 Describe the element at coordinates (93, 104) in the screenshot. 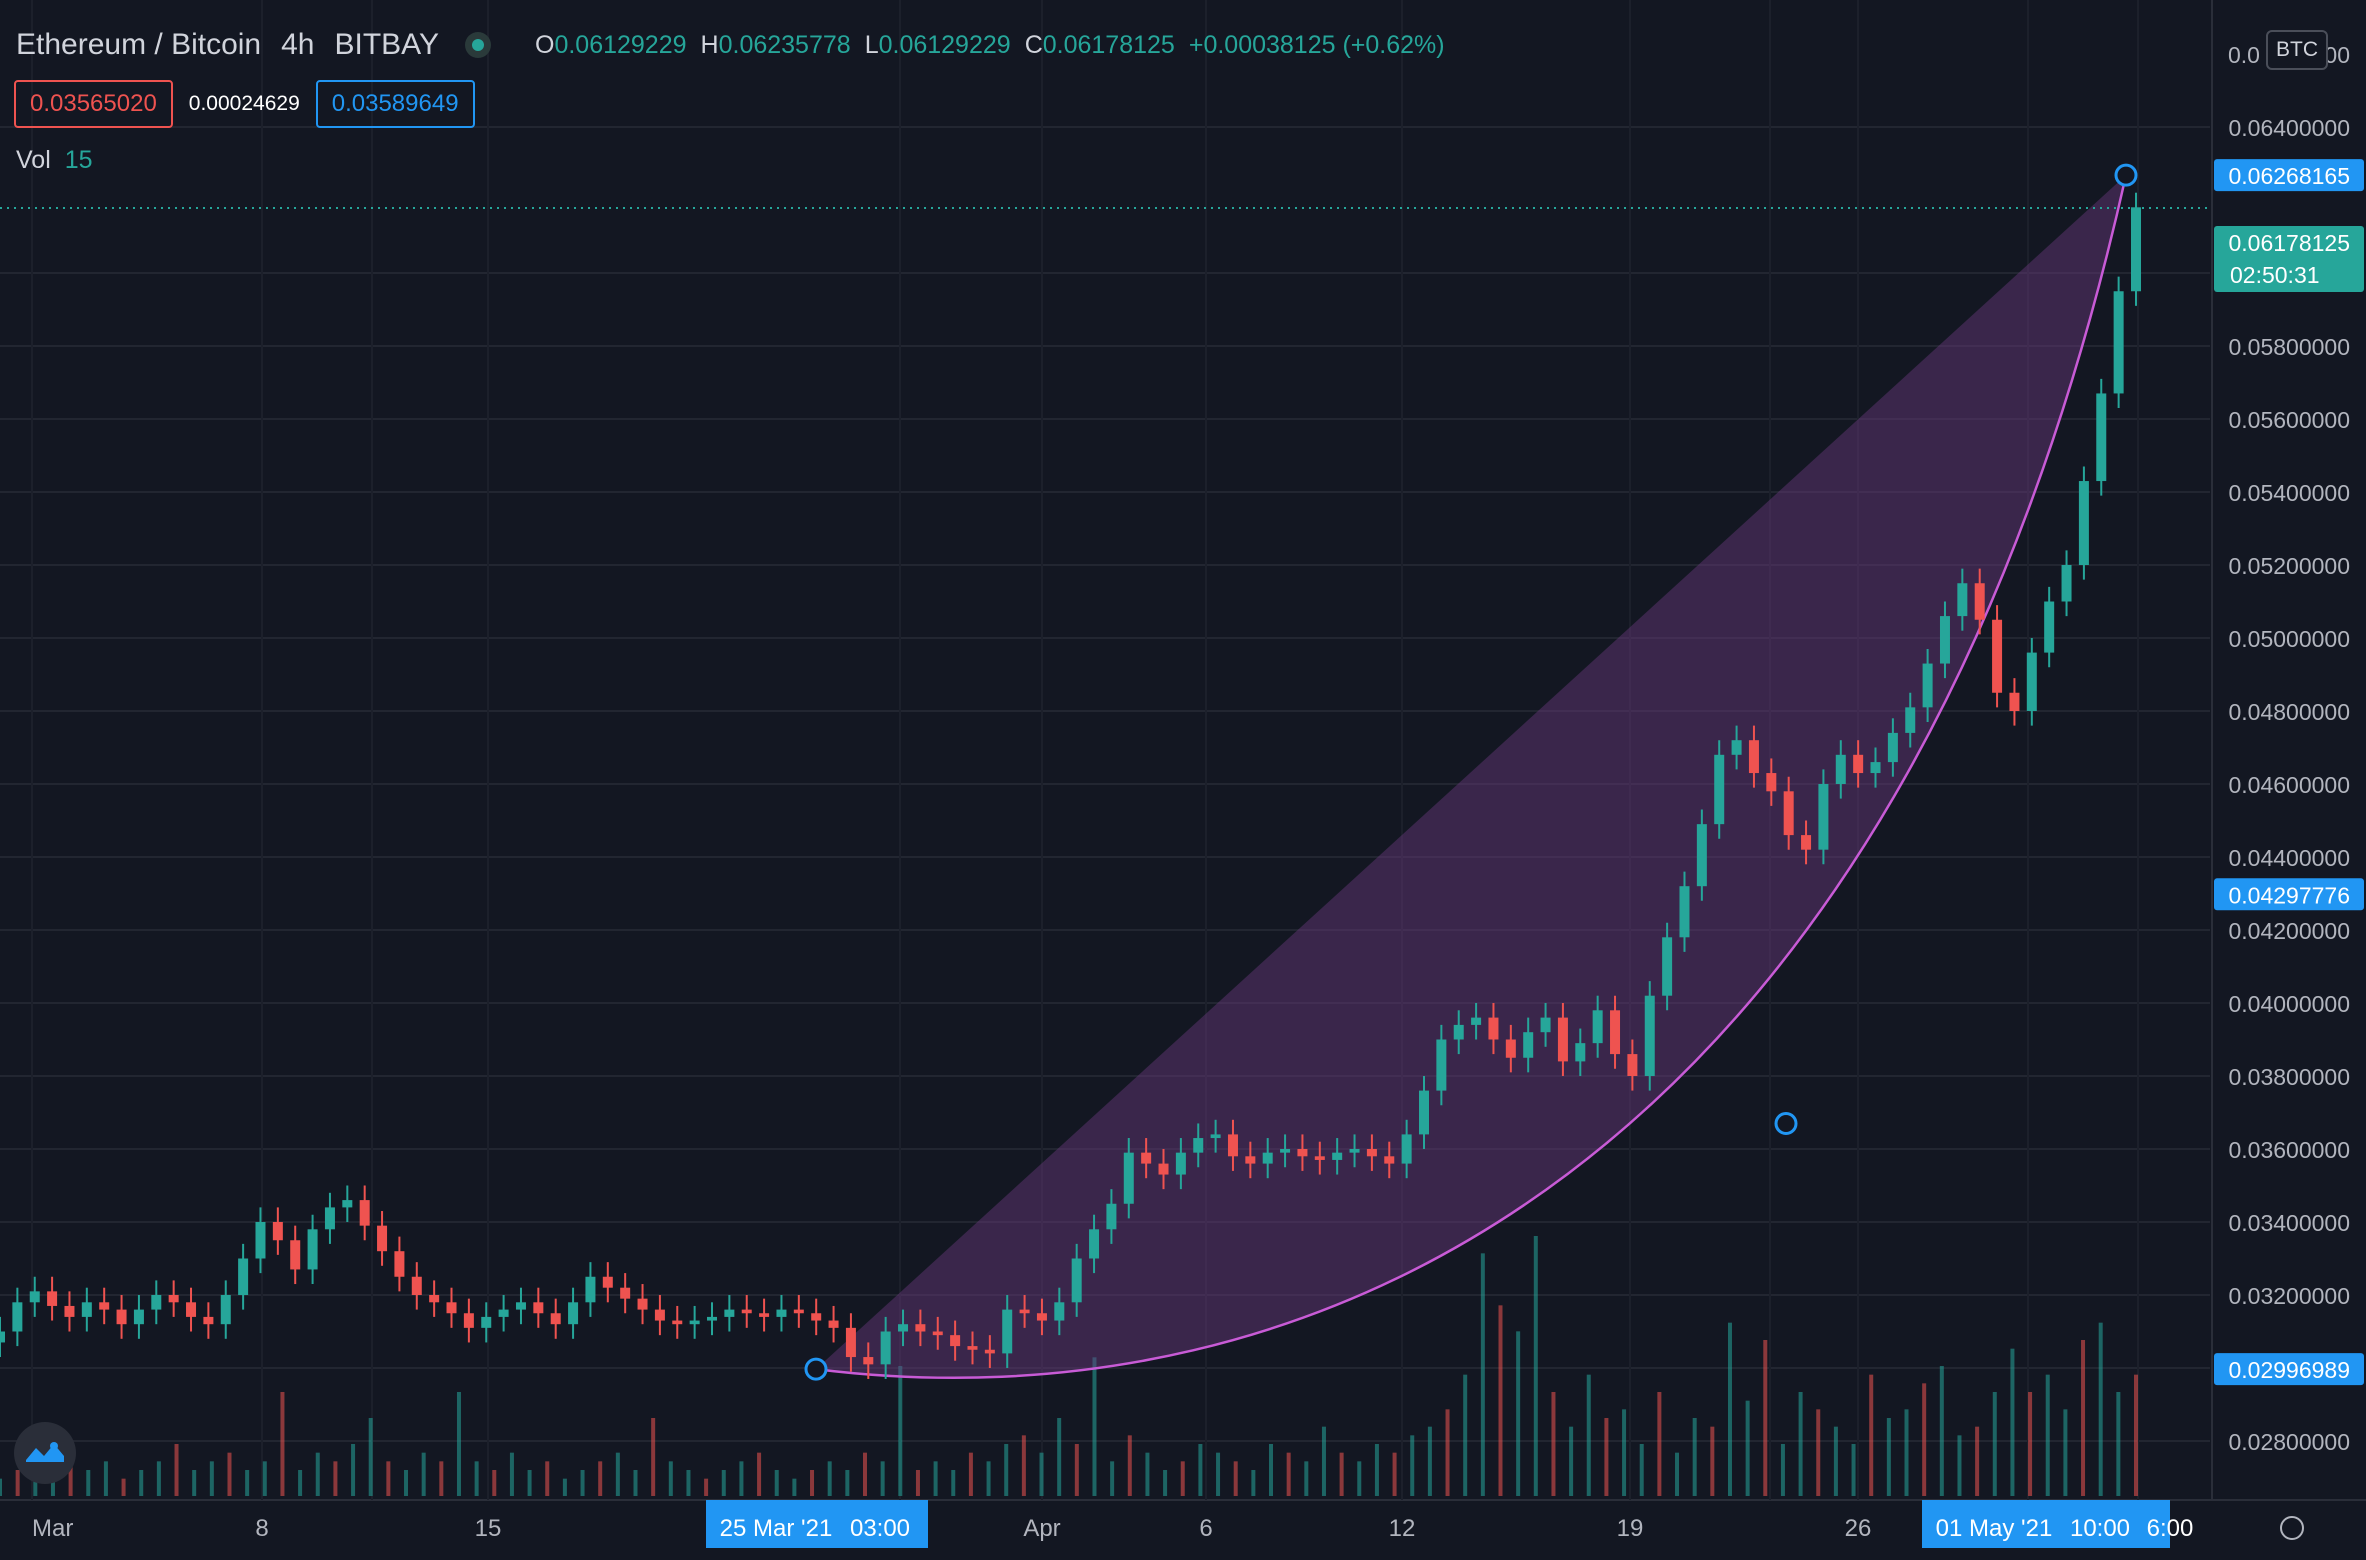

I see `sell-price-button: 0.03565020` at that location.